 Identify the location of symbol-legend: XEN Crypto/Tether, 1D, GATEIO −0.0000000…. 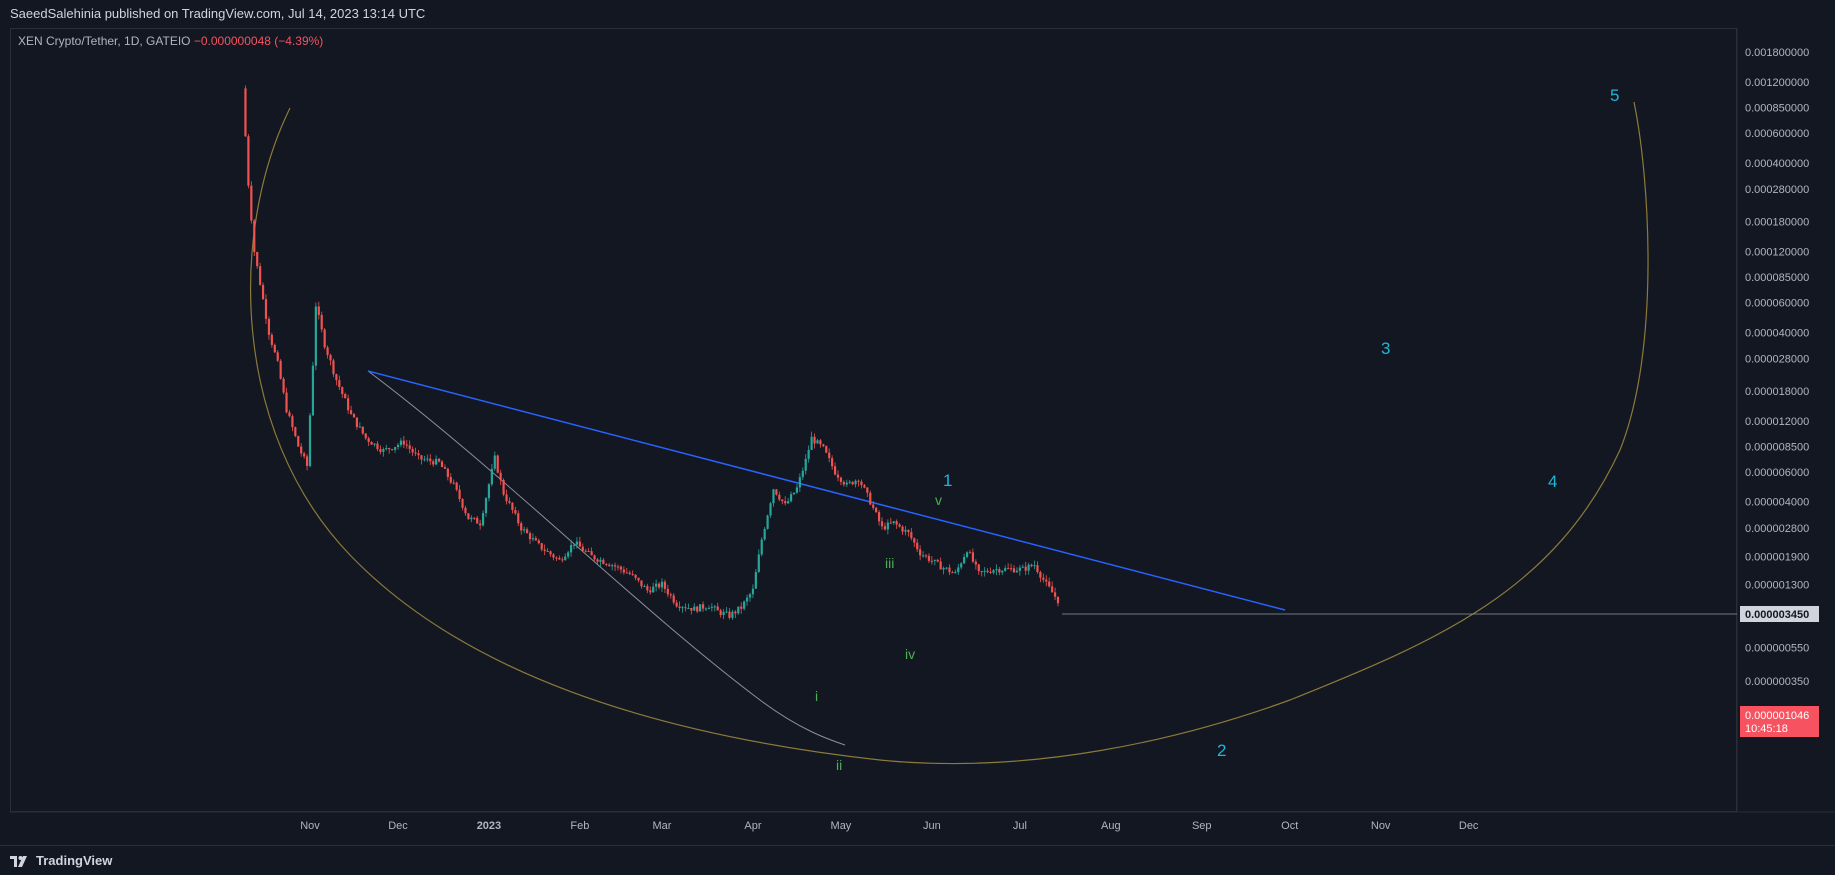
(170, 41).